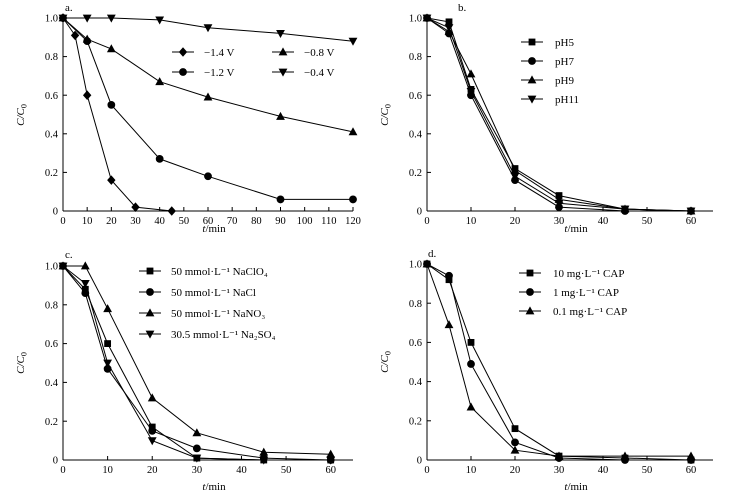 Image resolution: width=755 pixels, height=504 pixels. I want to click on legend-item: pH7, so click(547, 62).